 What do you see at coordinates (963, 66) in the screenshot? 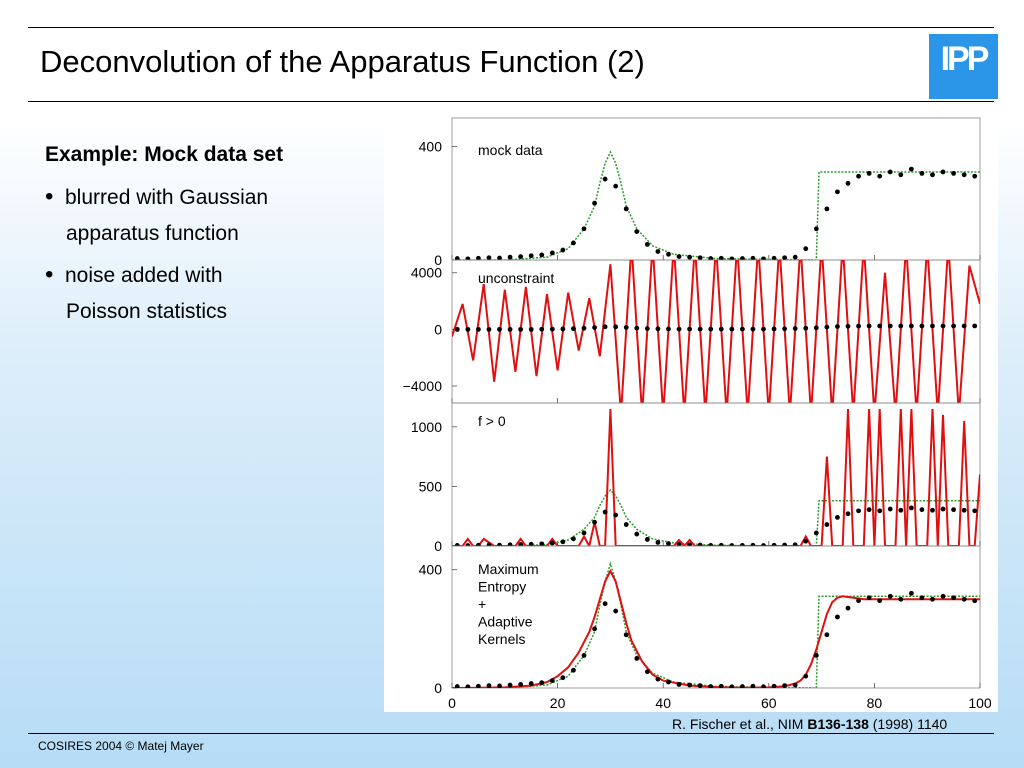
I see `ipp-logo: IPP` at bounding box center [963, 66].